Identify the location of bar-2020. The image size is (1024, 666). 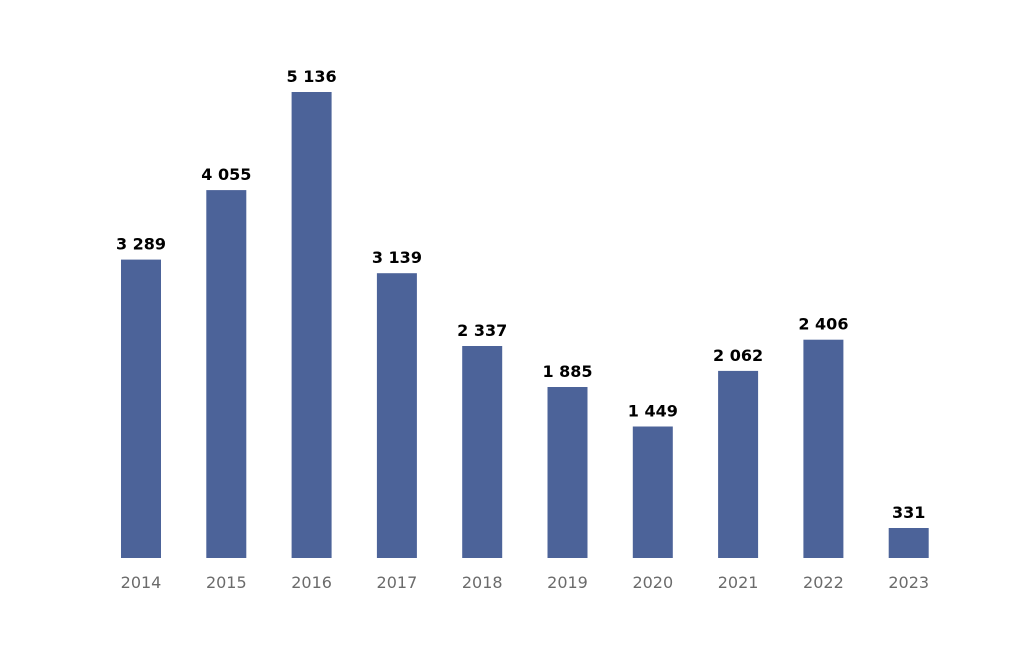
(652, 492).